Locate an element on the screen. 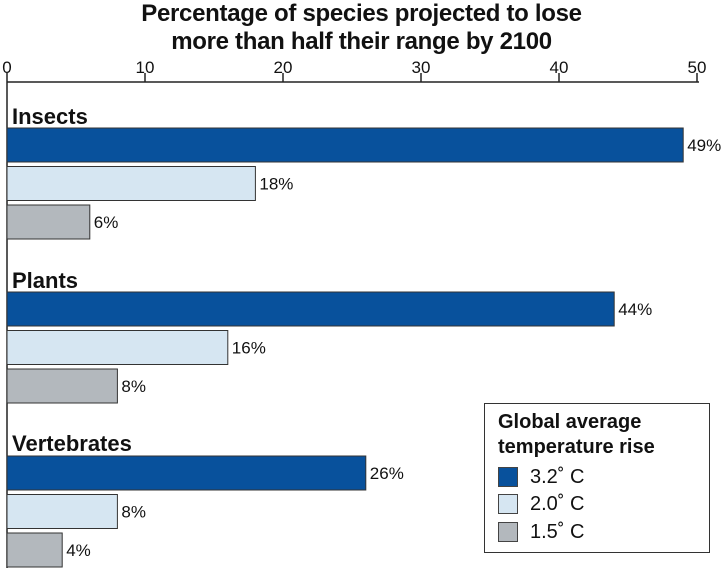  legend-title: Global average temperature rise is located at coordinates (576, 435).